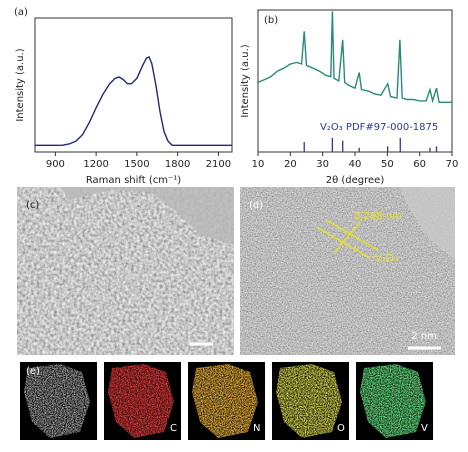  Describe the element at coordinates (95, 164) in the screenshot. I see `x-tick-label: 1200` at that location.